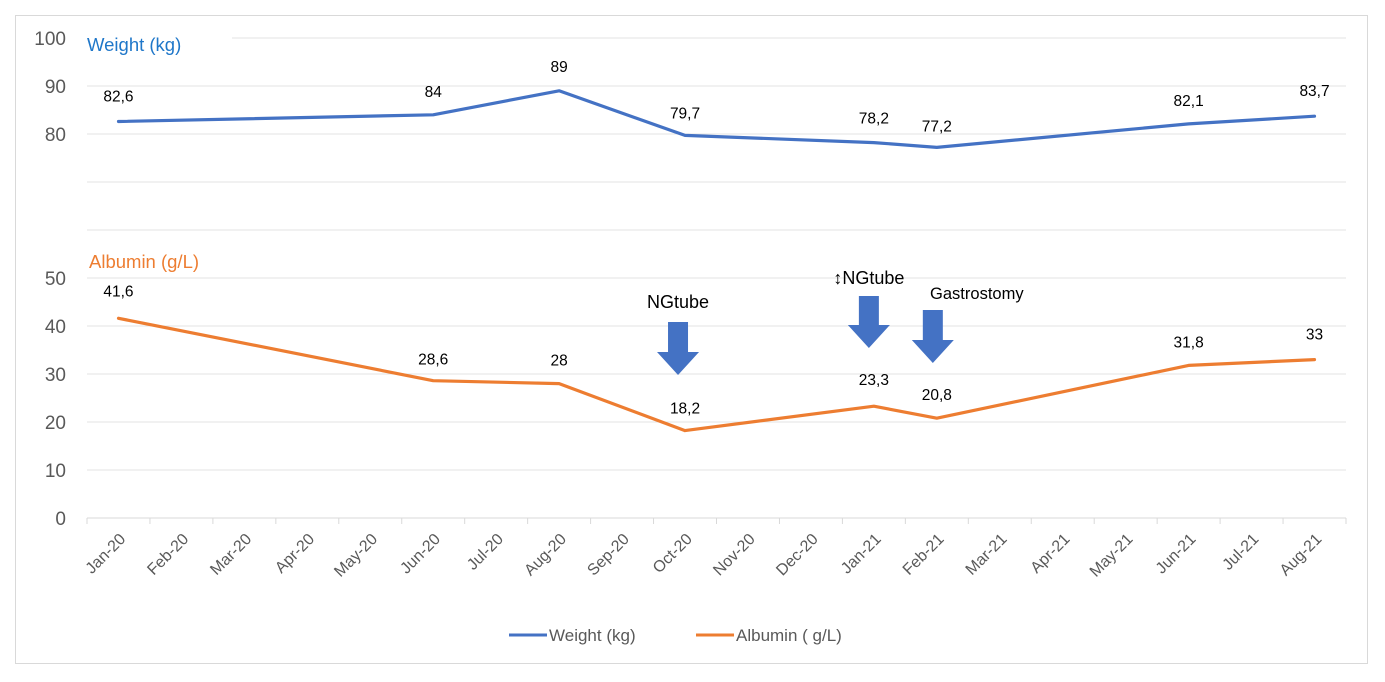 Image resolution: width=1385 pixels, height=682 pixels. What do you see at coordinates (835, 321) in the screenshot?
I see `annotations: NGtube ↕NGtube Gastrostomy` at bounding box center [835, 321].